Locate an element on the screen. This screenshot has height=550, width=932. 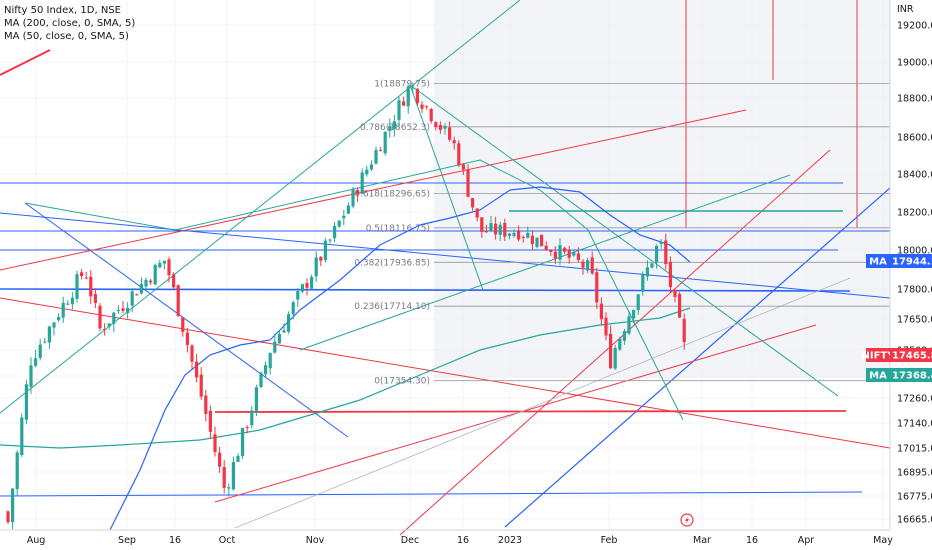
y-tick-label: 17140.00 is located at coordinates (914, 424).